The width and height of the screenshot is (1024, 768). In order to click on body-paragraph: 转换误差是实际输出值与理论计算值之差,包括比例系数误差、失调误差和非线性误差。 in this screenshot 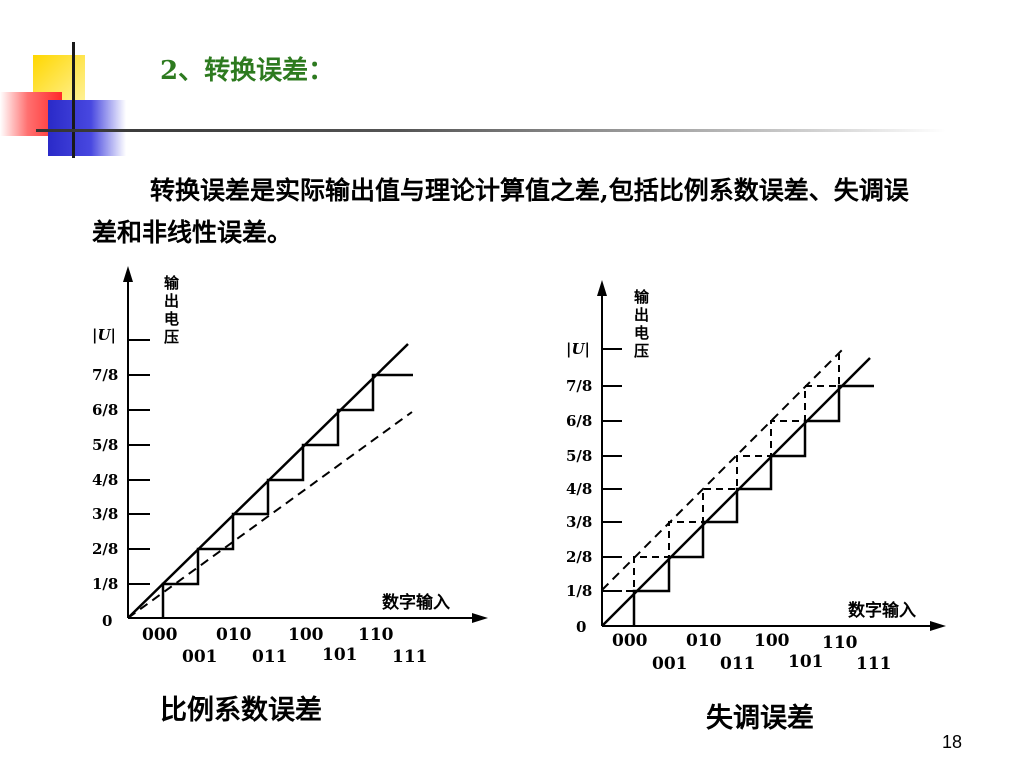, I will do `click(502, 212)`.